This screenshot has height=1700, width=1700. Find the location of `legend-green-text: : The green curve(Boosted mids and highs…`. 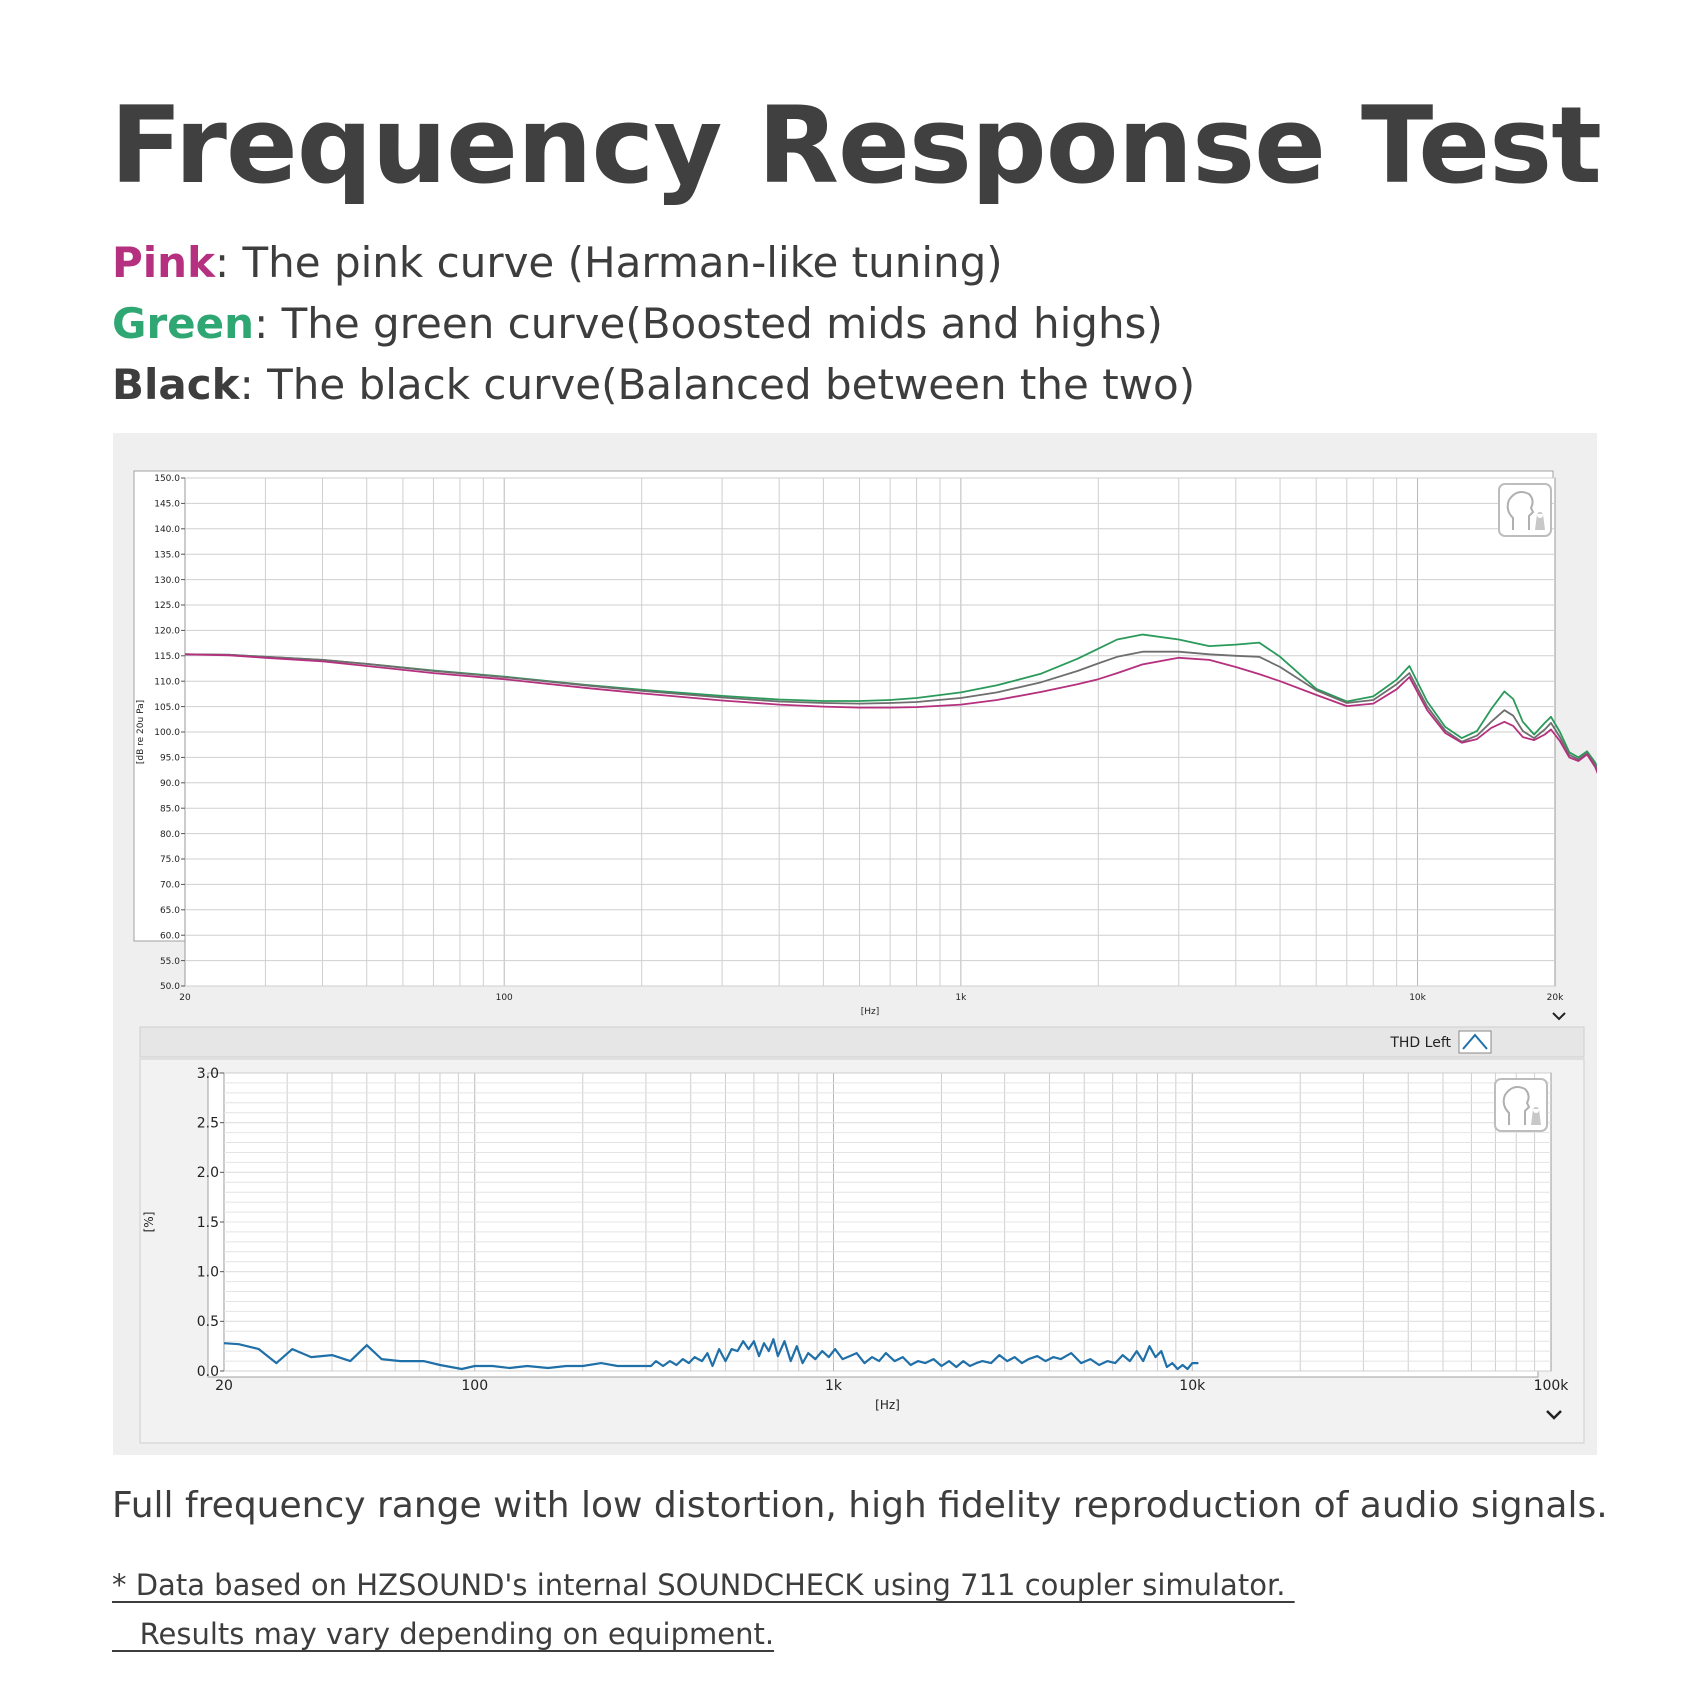

legend-green-text: : The green curve(Boosted mids and highs… is located at coordinates (708, 323).